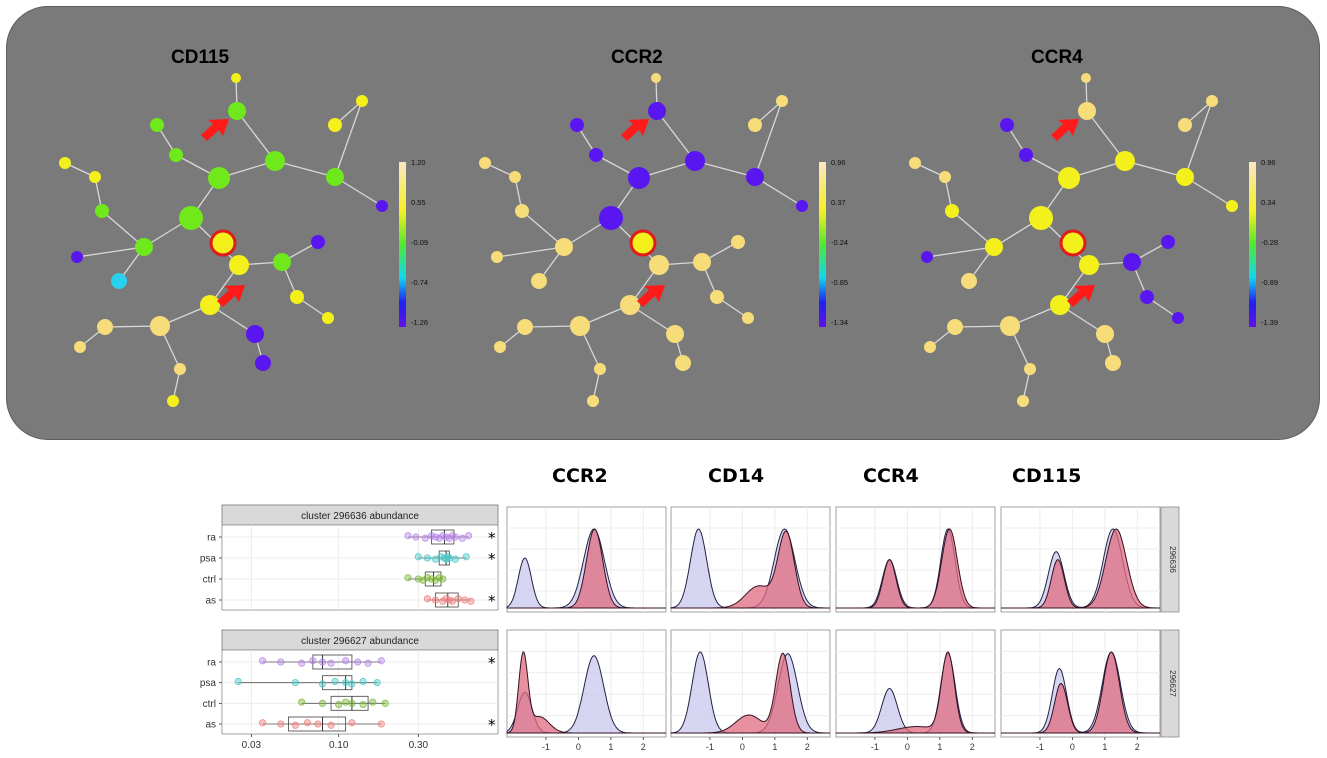  Describe the element at coordinates (419, 745) in the screenshot. I see `x-tick-label: 0.30` at that location.